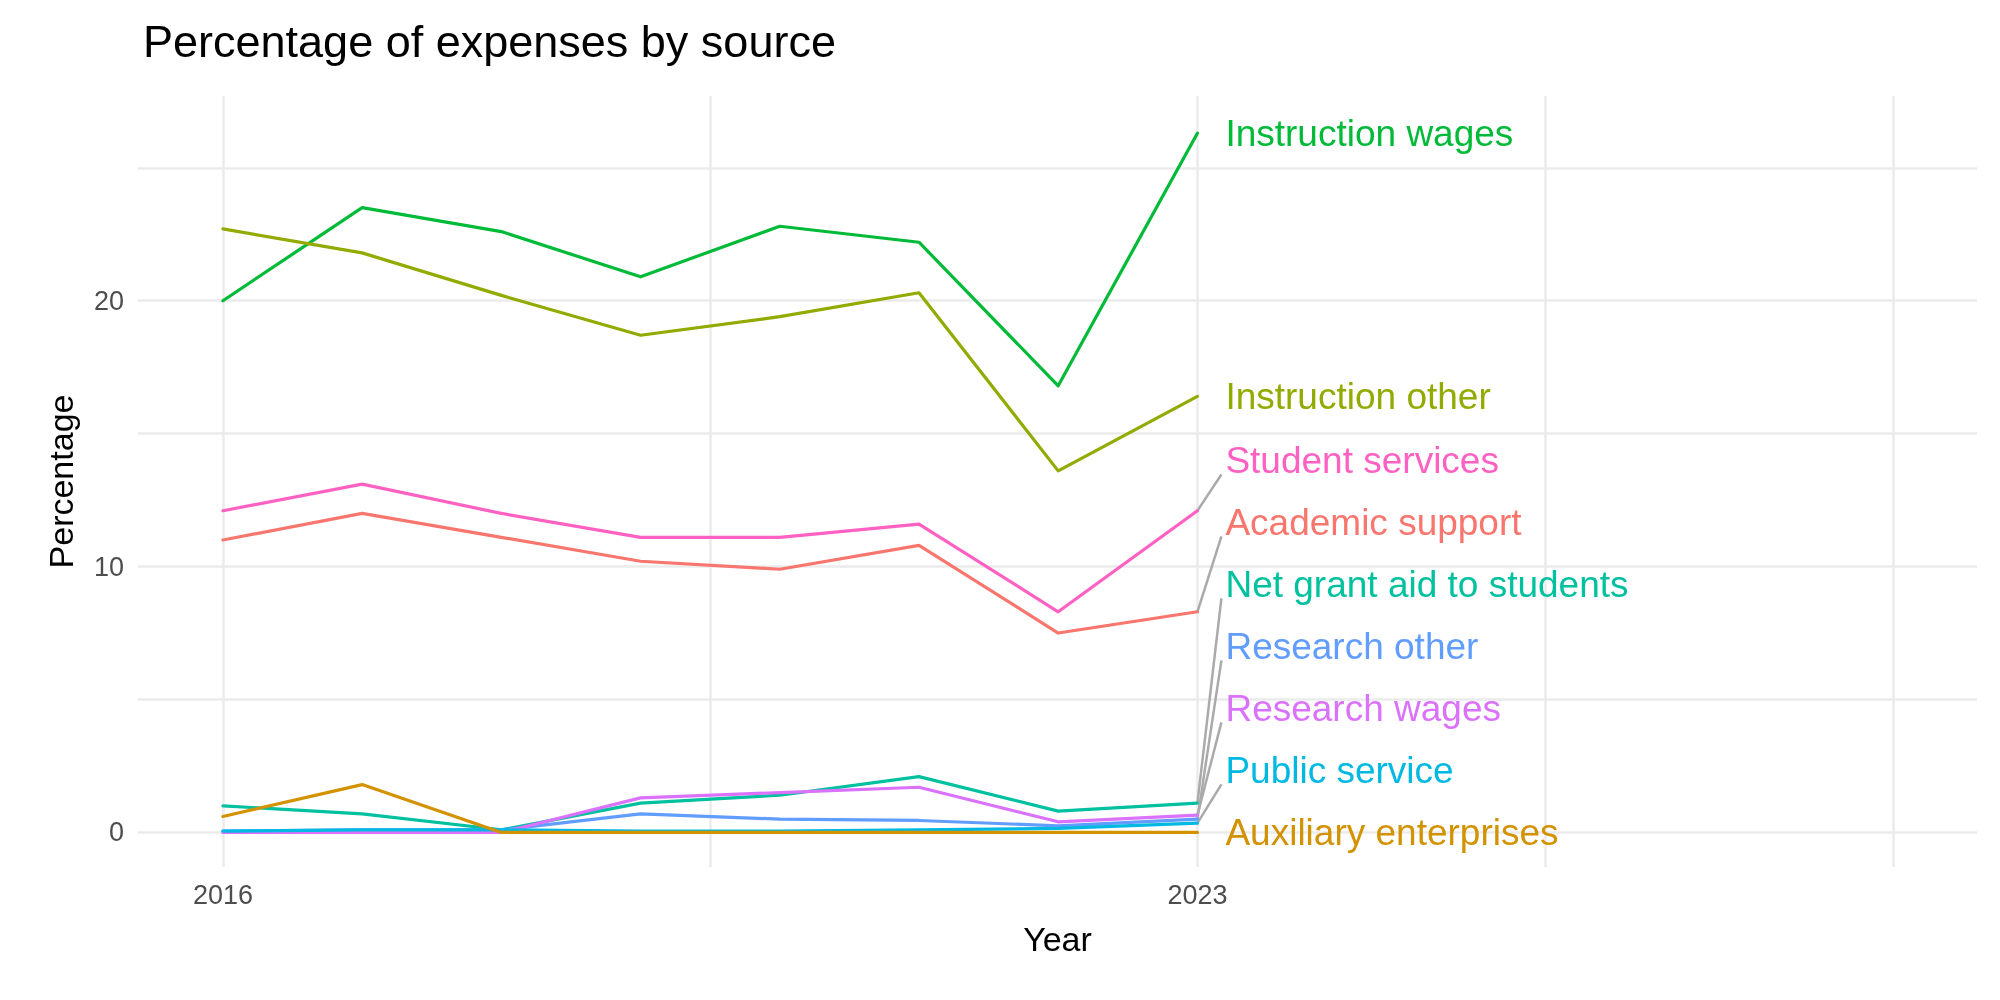 The image size is (2000, 1000). I want to click on series-label: Auxiliary enterprises, so click(1392, 832).